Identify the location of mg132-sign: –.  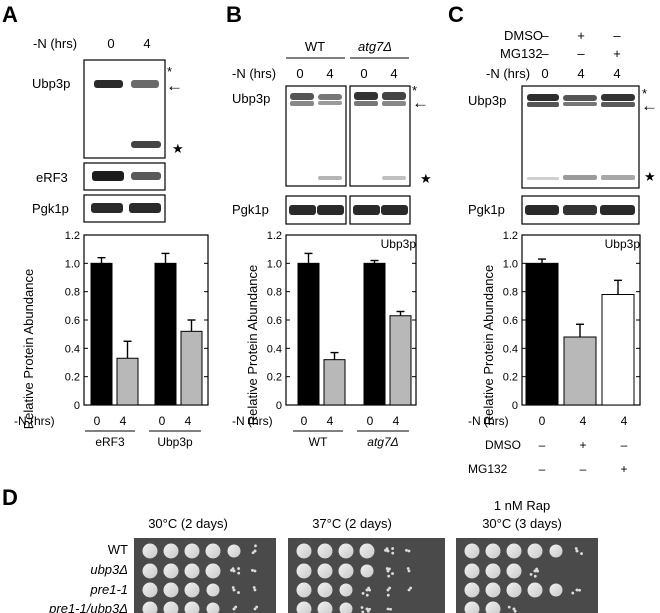
(545, 53).